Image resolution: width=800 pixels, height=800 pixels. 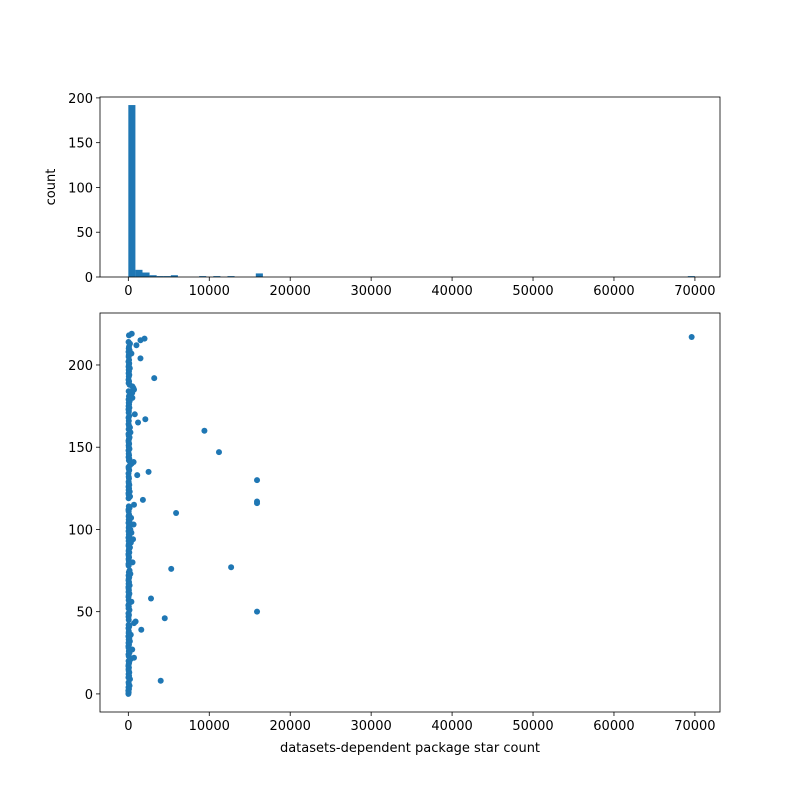 I want to click on y-axis-label: count, so click(x=51, y=187).